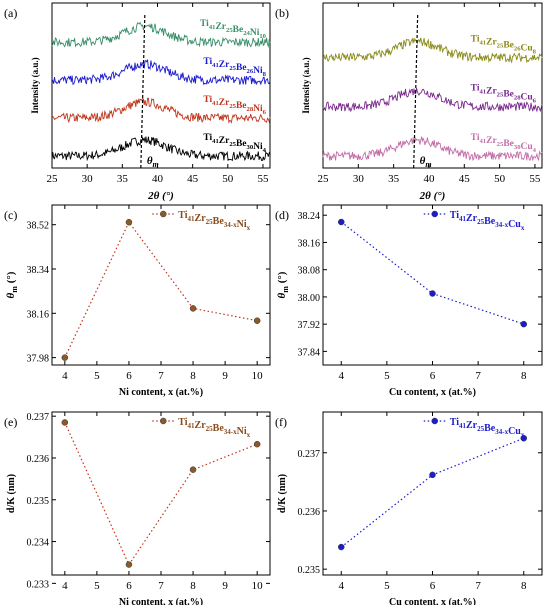 This screenshot has height=605, width=550. Describe the element at coordinates (282, 13) in the screenshot. I see `panel-label: (b)` at that location.